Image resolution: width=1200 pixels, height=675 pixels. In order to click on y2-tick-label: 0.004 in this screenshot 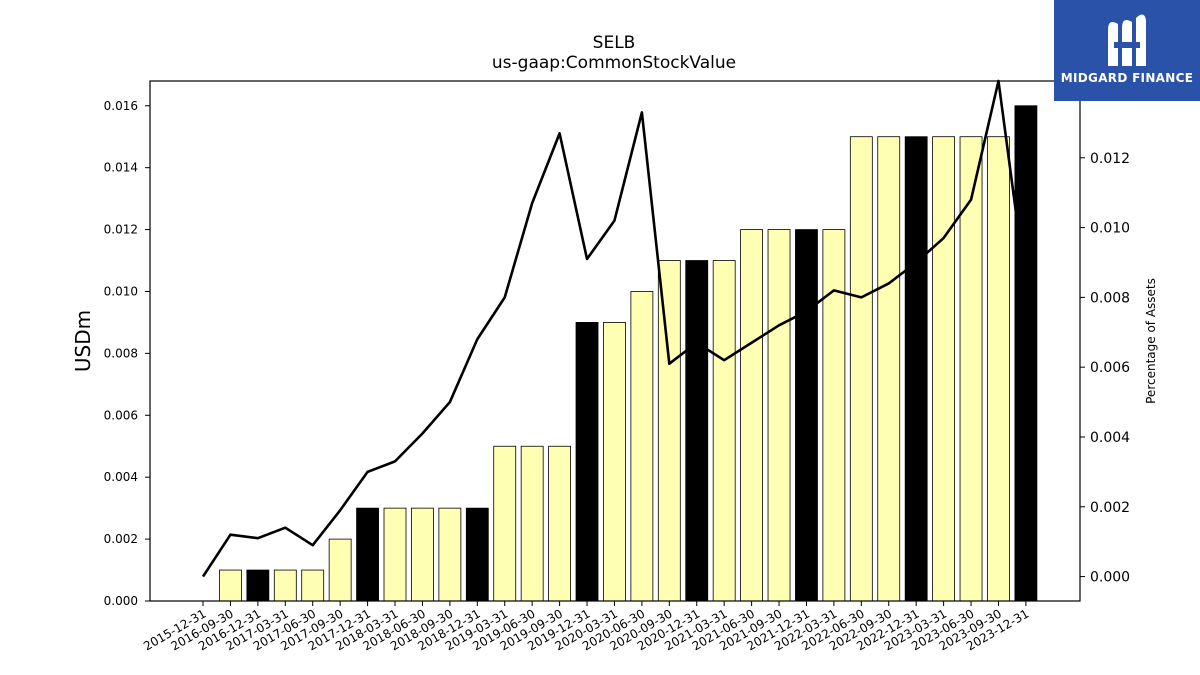, I will do `click(1110, 438)`.